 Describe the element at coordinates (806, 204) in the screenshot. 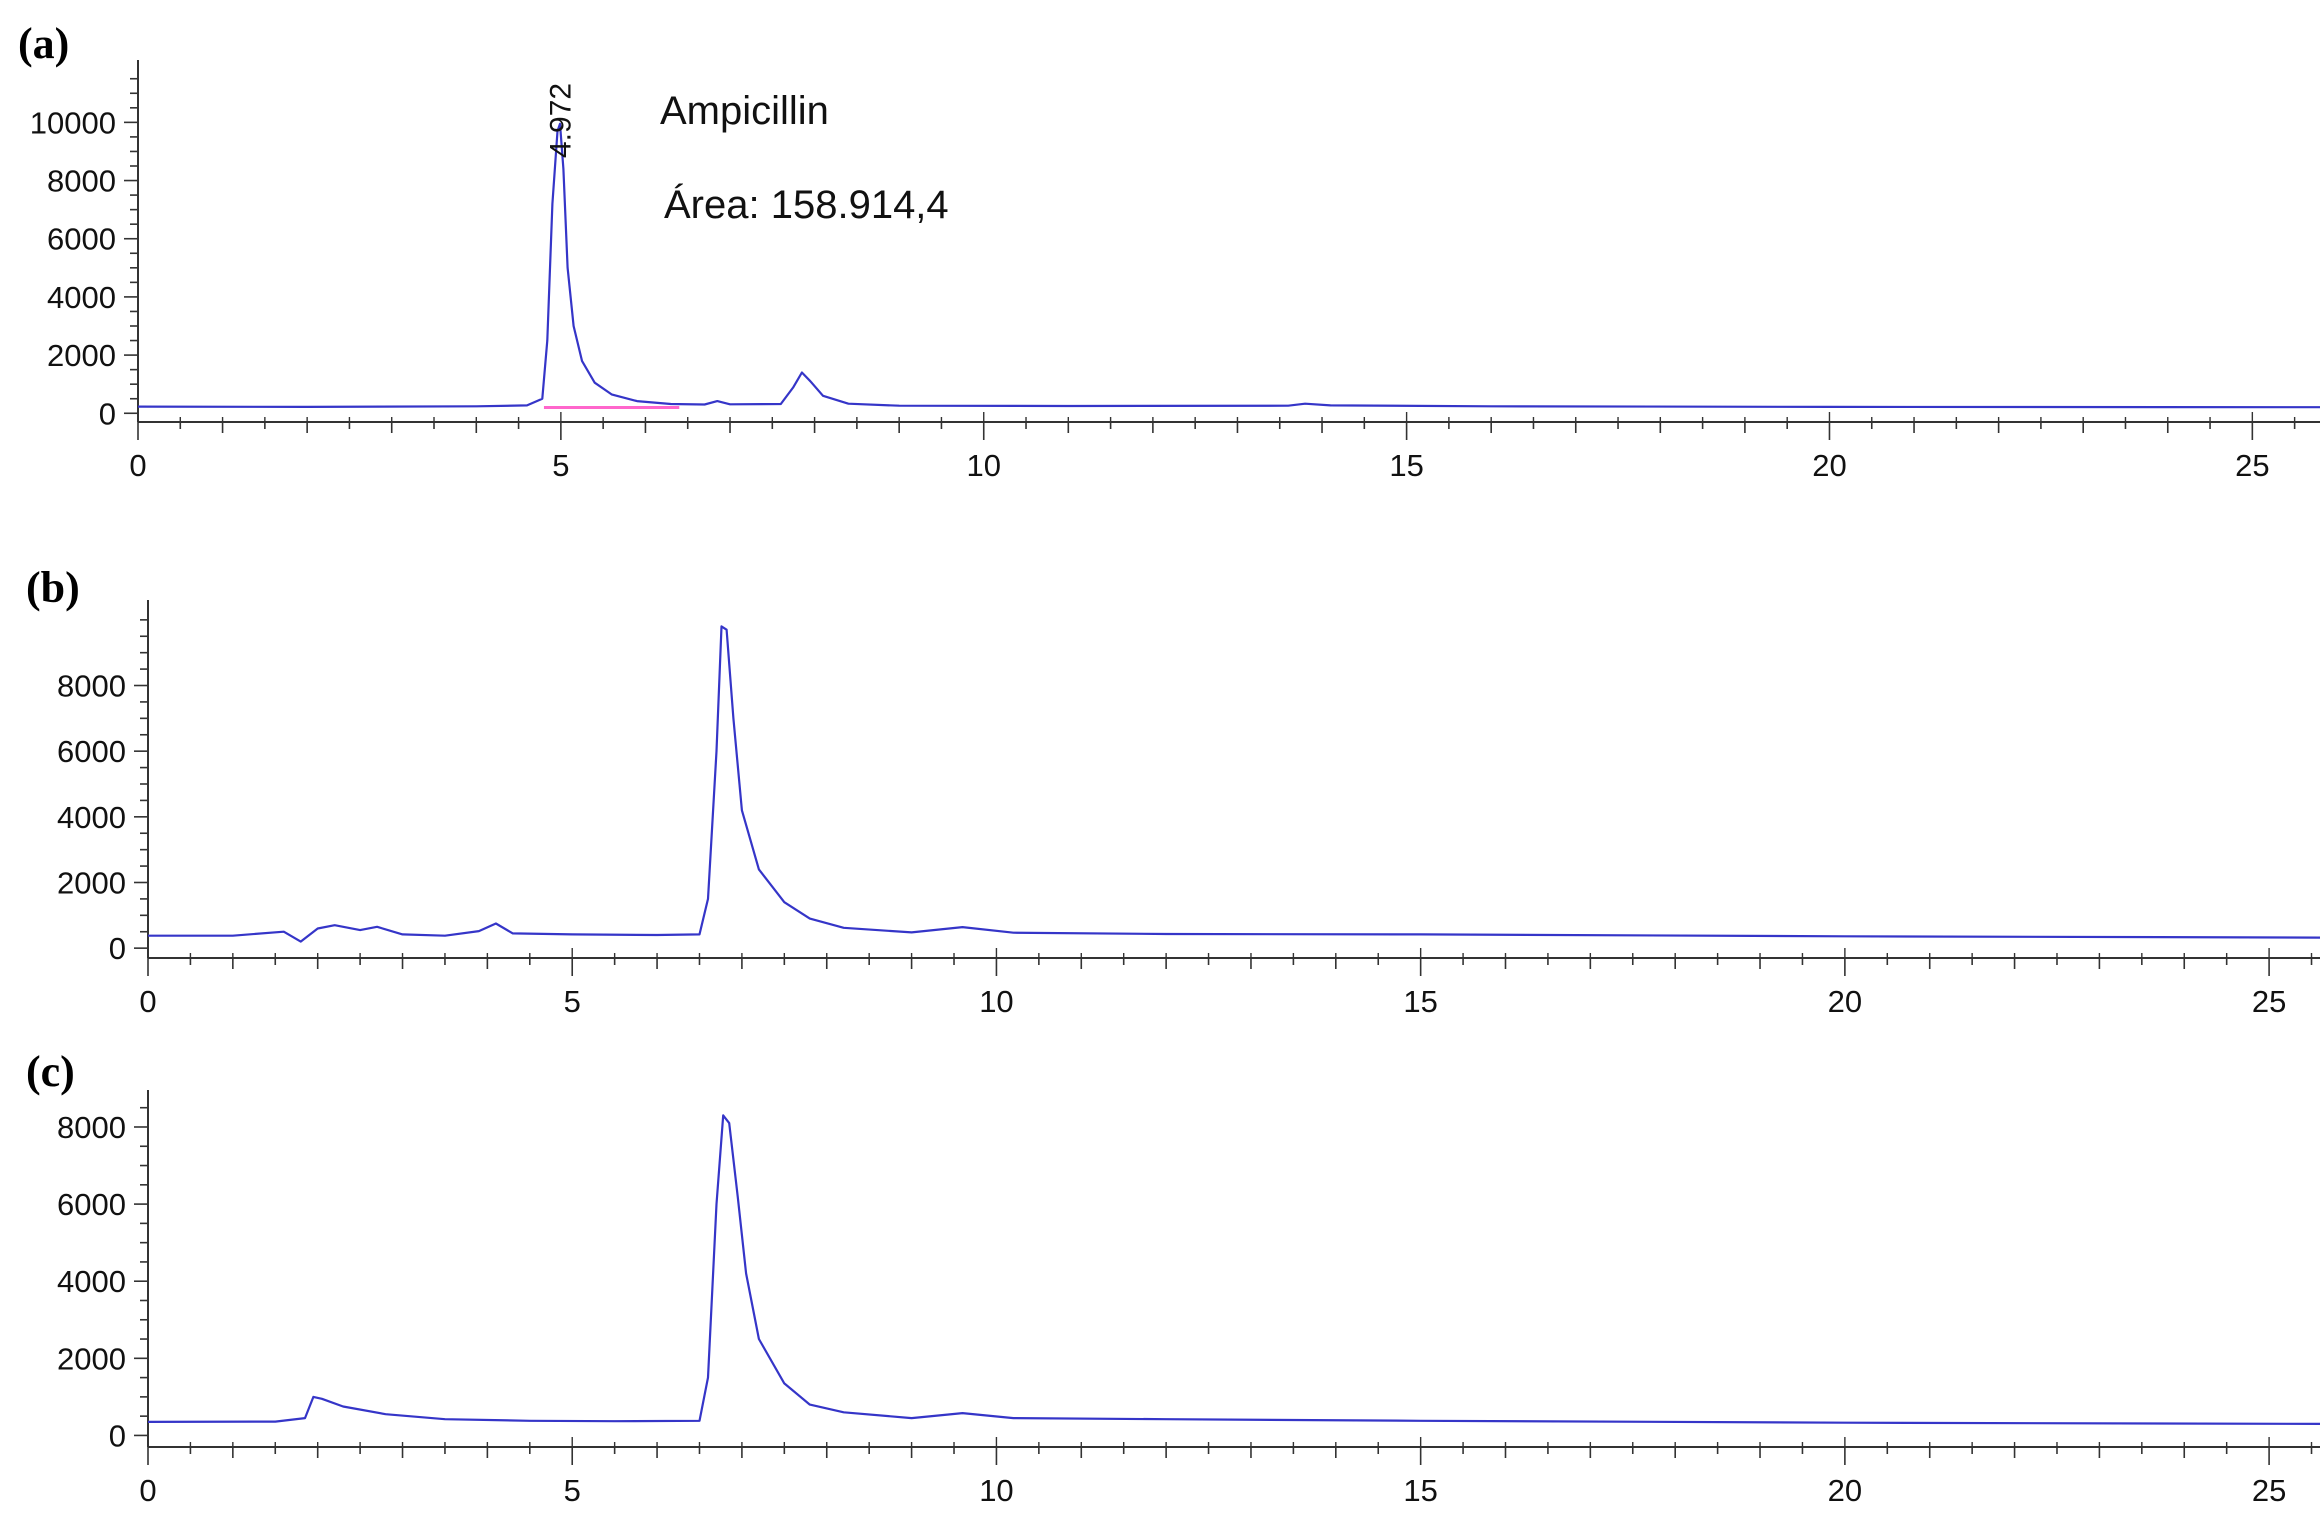

I see `area-annotation: Área: 158.914,4` at that location.